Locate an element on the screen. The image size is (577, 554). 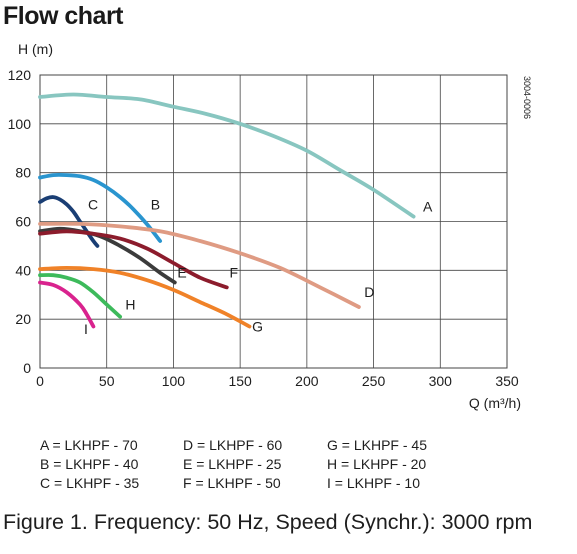
legend-entry: H = LKHPF - 20 is located at coordinates (377, 464).